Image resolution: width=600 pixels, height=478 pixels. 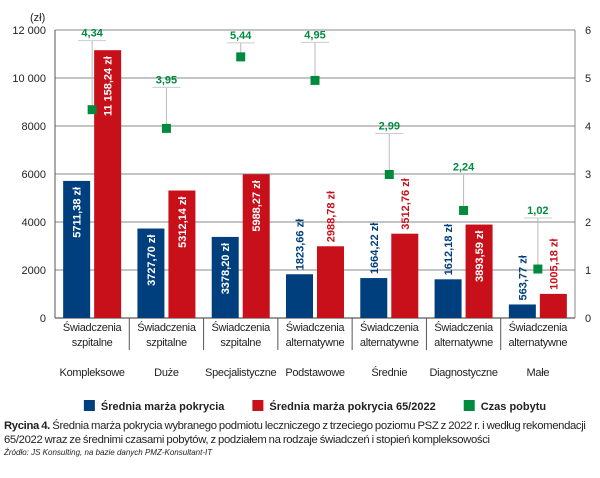 I want to click on y-tick-label: 4000, so click(x=34, y=223).